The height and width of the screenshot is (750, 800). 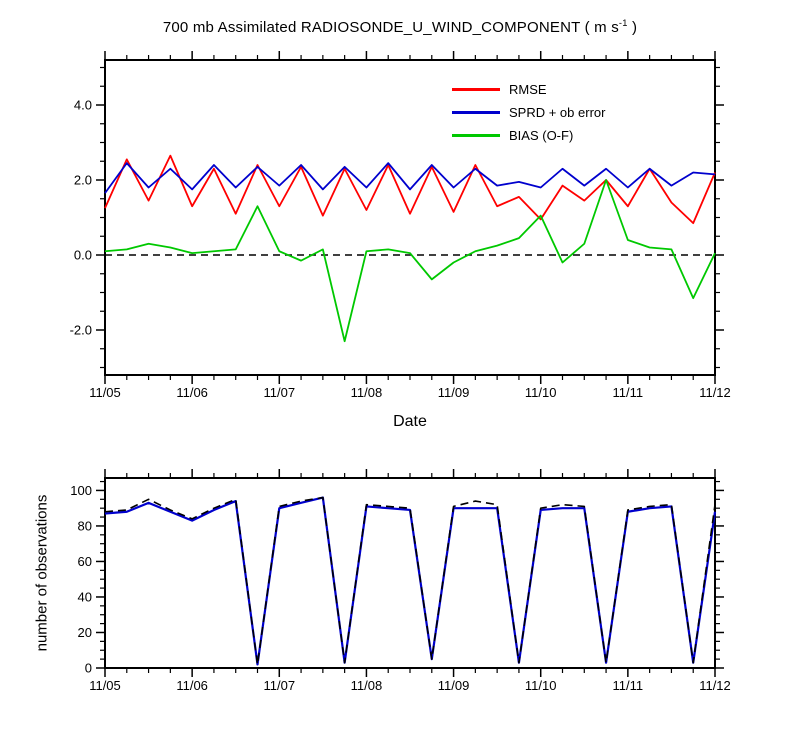 What do you see at coordinates (83, 105) in the screenshot?
I see `y-tick-label: 4.0` at bounding box center [83, 105].